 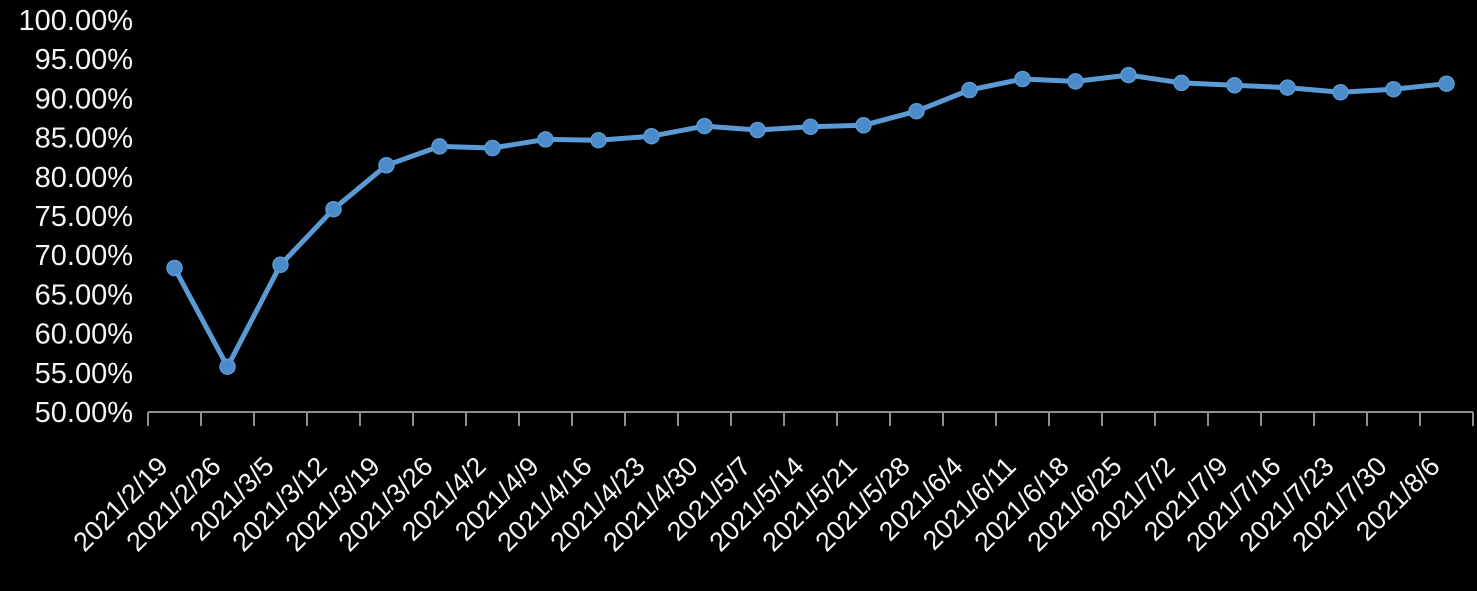 I want to click on y-axis-tick-label: 100.00%, so click(x=76, y=21).